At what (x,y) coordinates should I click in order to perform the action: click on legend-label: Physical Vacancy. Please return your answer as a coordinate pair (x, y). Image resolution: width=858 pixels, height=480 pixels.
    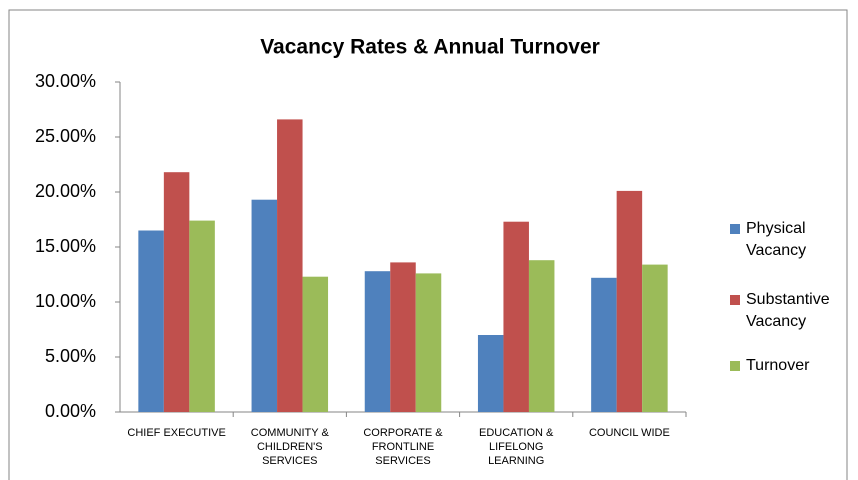
    Looking at the image, I should click on (776, 239).